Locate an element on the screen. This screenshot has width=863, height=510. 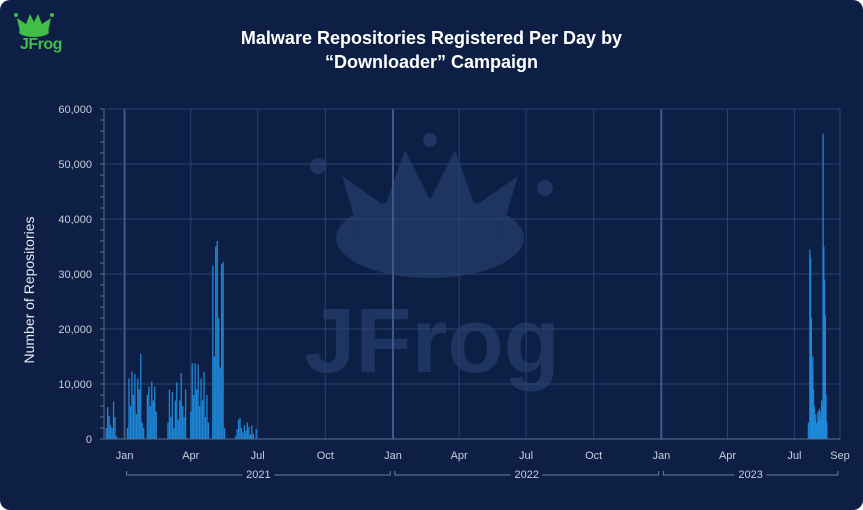
x-tick-label: Jul is located at coordinates (258, 456).